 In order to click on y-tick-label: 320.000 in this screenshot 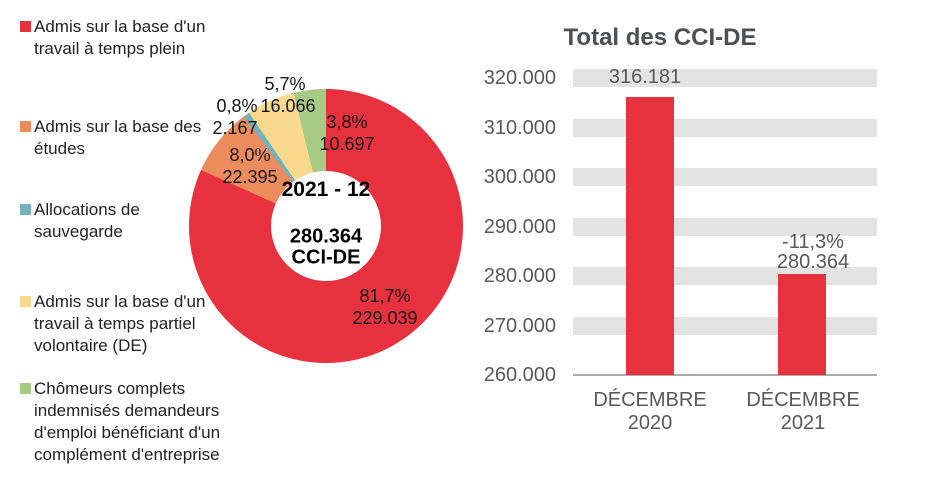, I will do `click(519, 78)`.